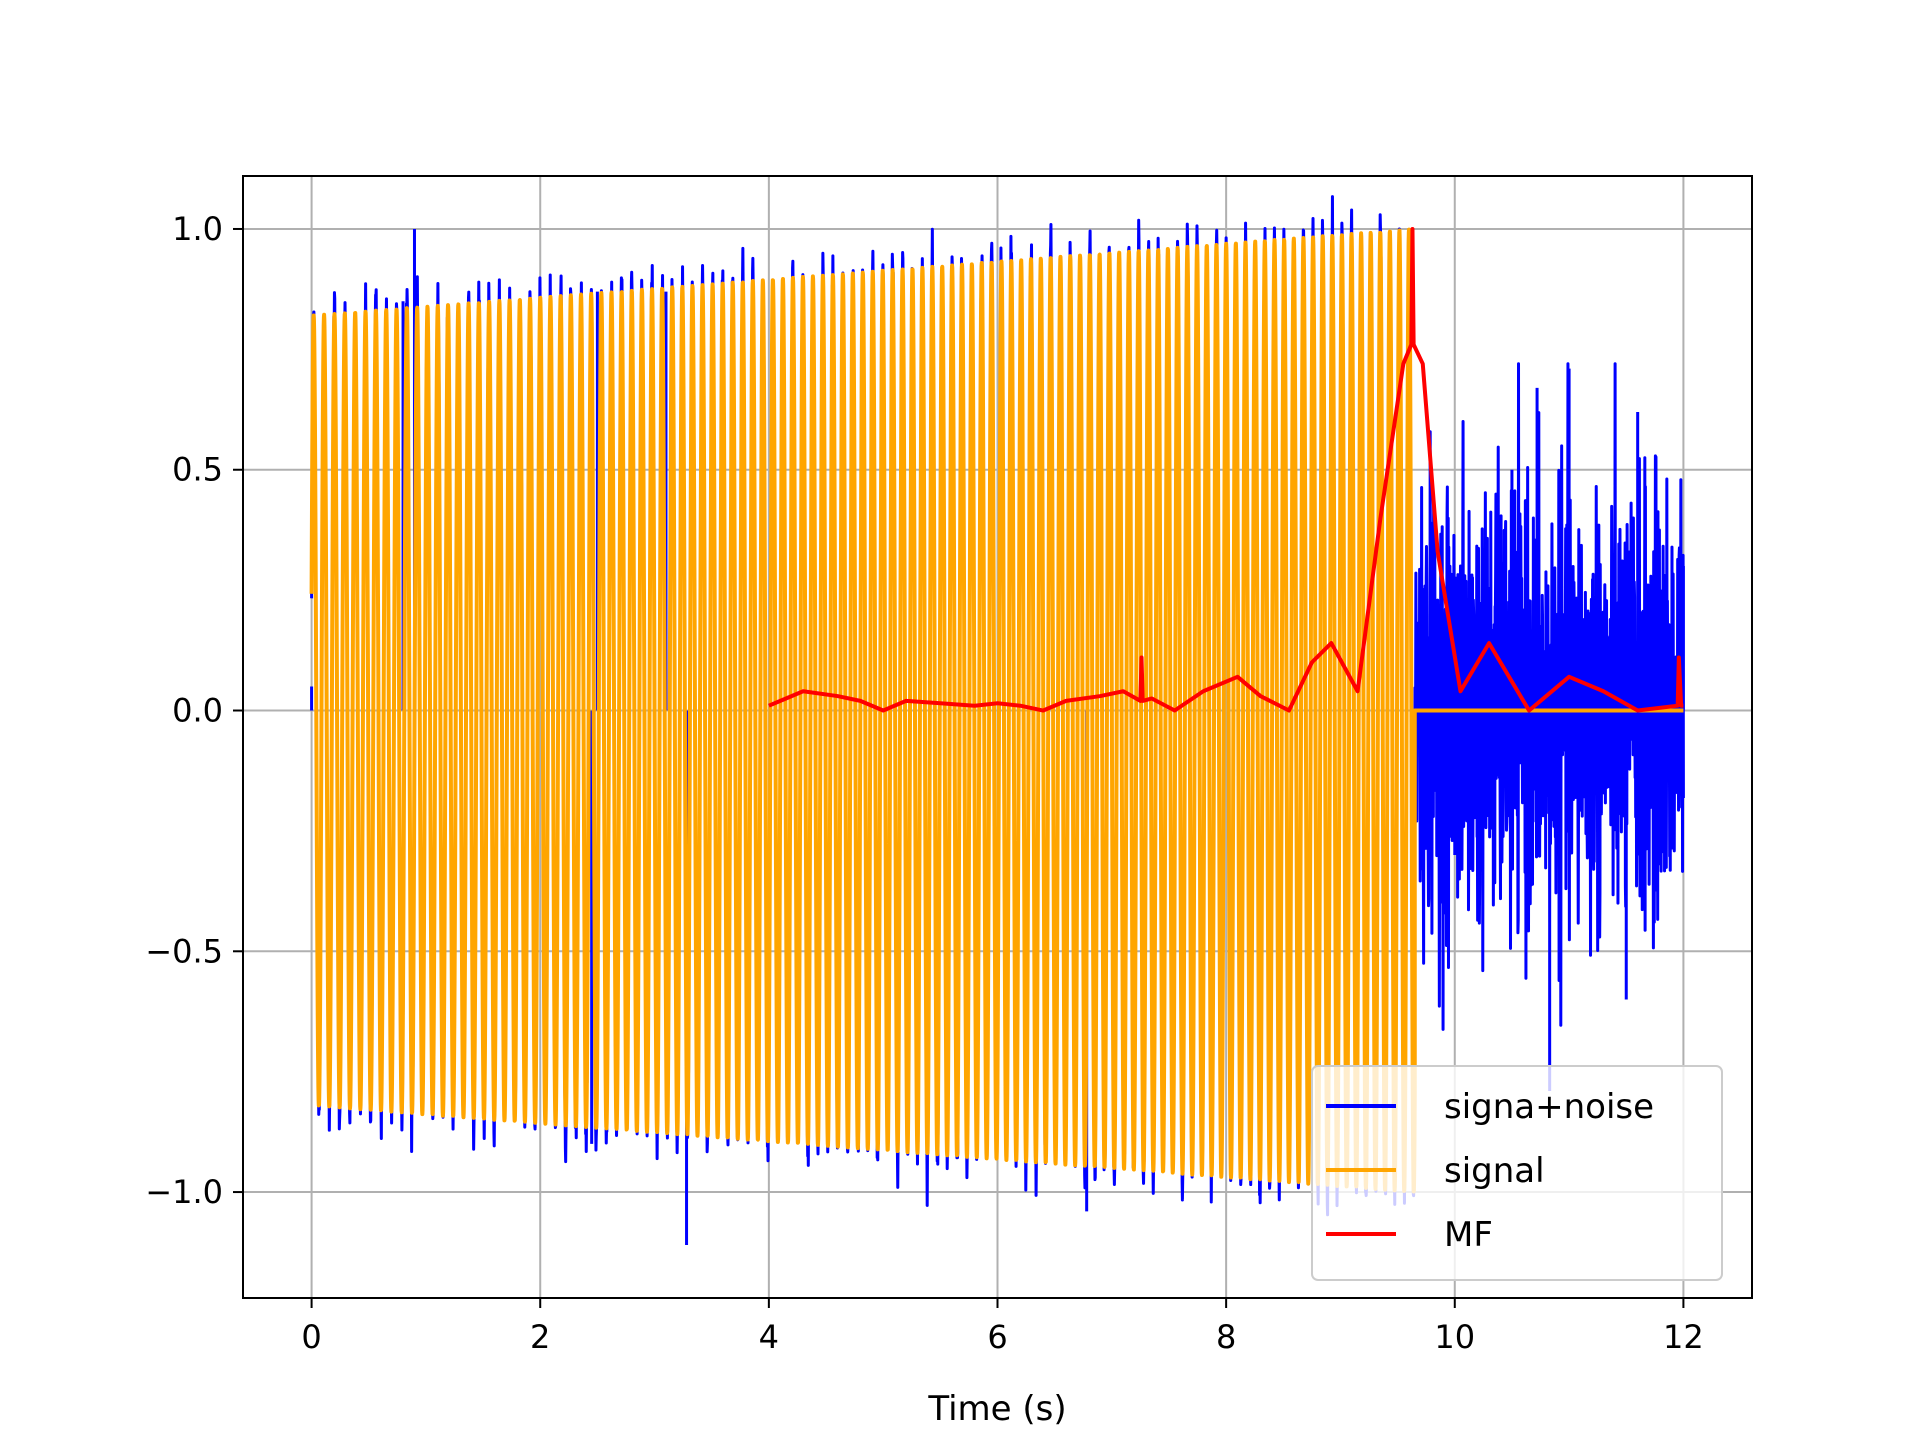 The image size is (1920, 1444). What do you see at coordinates (997, 1337) in the screenshot?
I see `x-tick-label: 6` at bounding box center [997, 1337].